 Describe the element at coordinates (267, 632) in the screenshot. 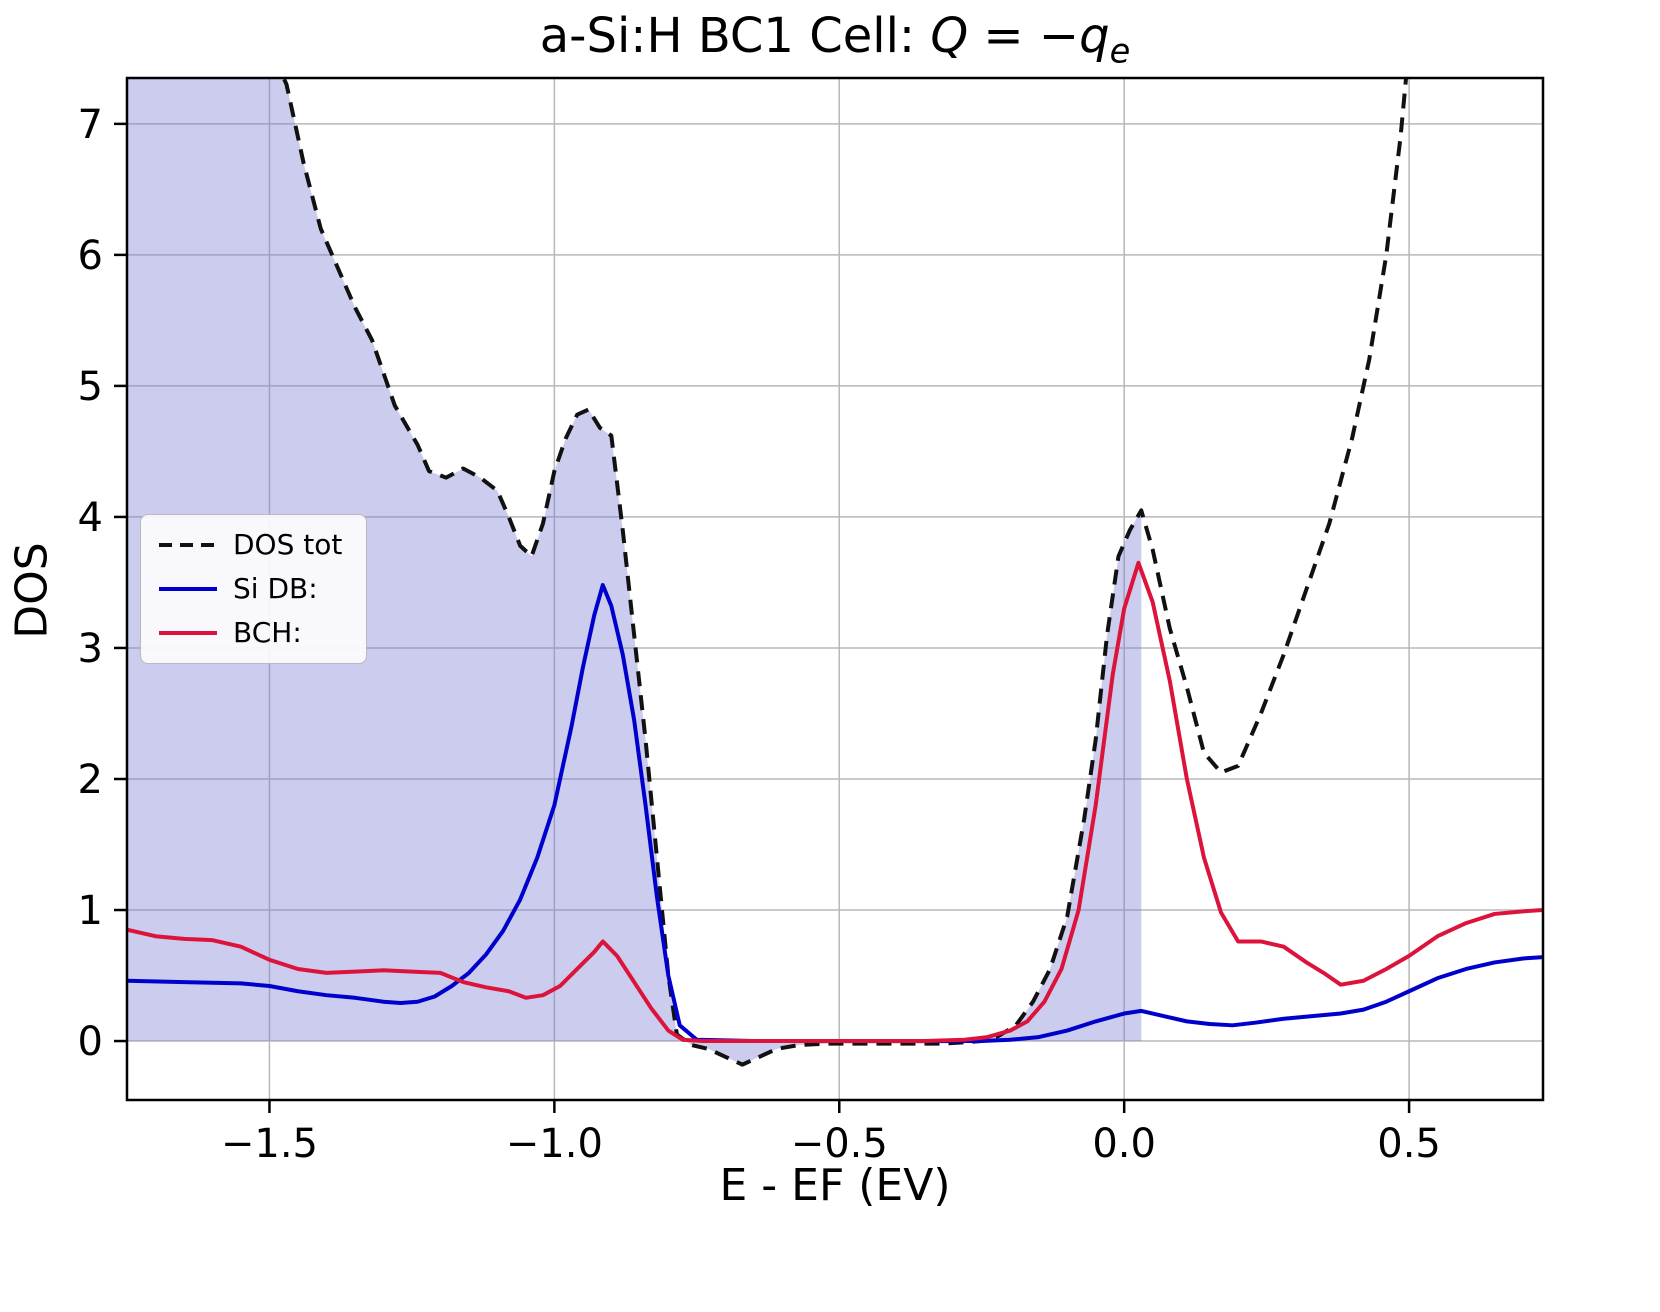

I see `legend-label-bch: BCH:` at that location.